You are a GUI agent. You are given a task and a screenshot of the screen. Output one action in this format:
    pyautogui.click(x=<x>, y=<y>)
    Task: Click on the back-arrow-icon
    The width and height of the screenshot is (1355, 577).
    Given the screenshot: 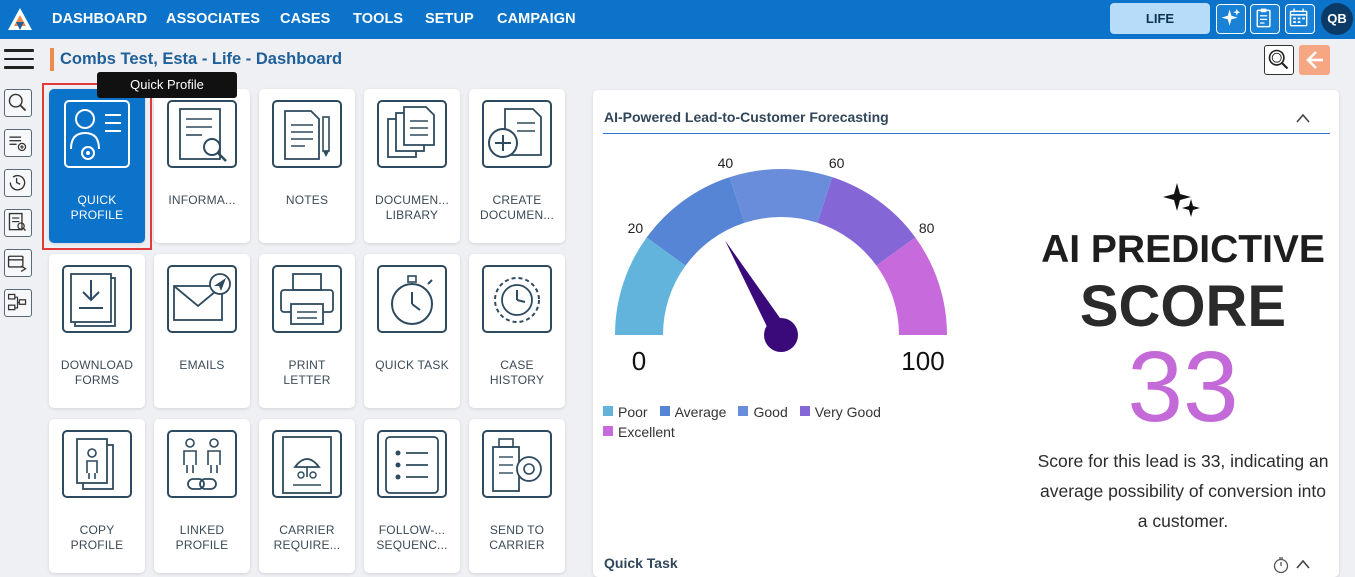 What is the action you would take?
    pyautogui.click(x=1314, y=60)
    